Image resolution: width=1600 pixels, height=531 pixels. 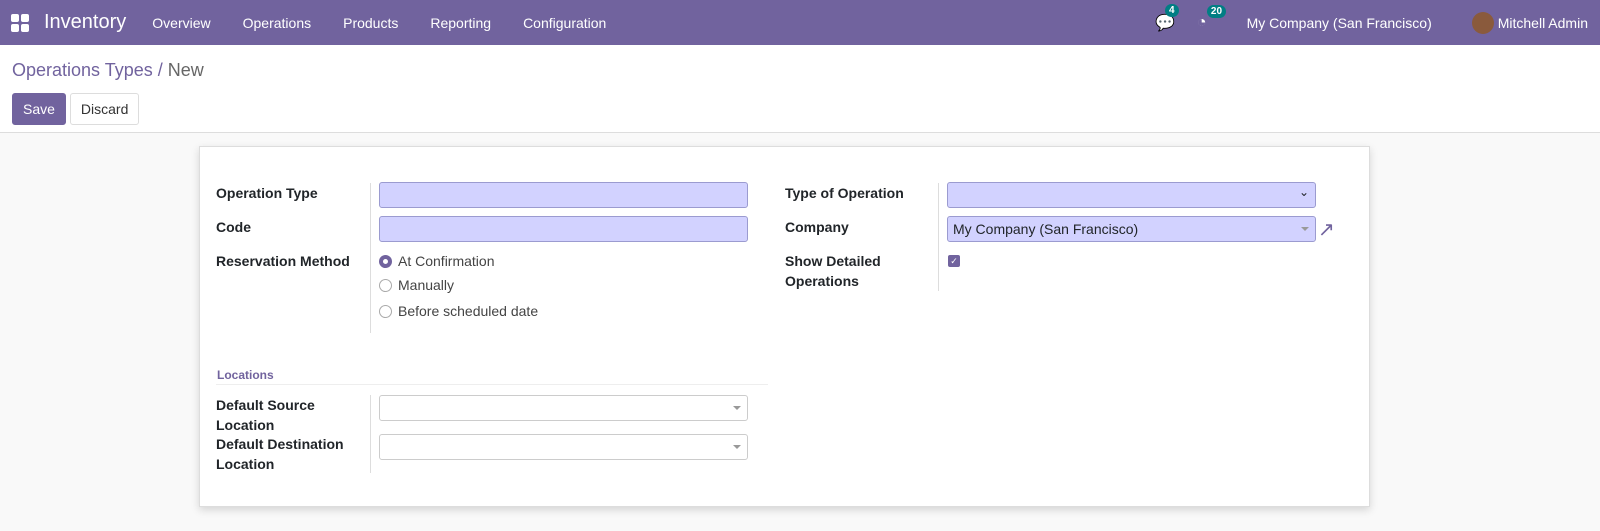 I want to click on type-of-operation-select: ⌄, so click(x=1131, y=195).